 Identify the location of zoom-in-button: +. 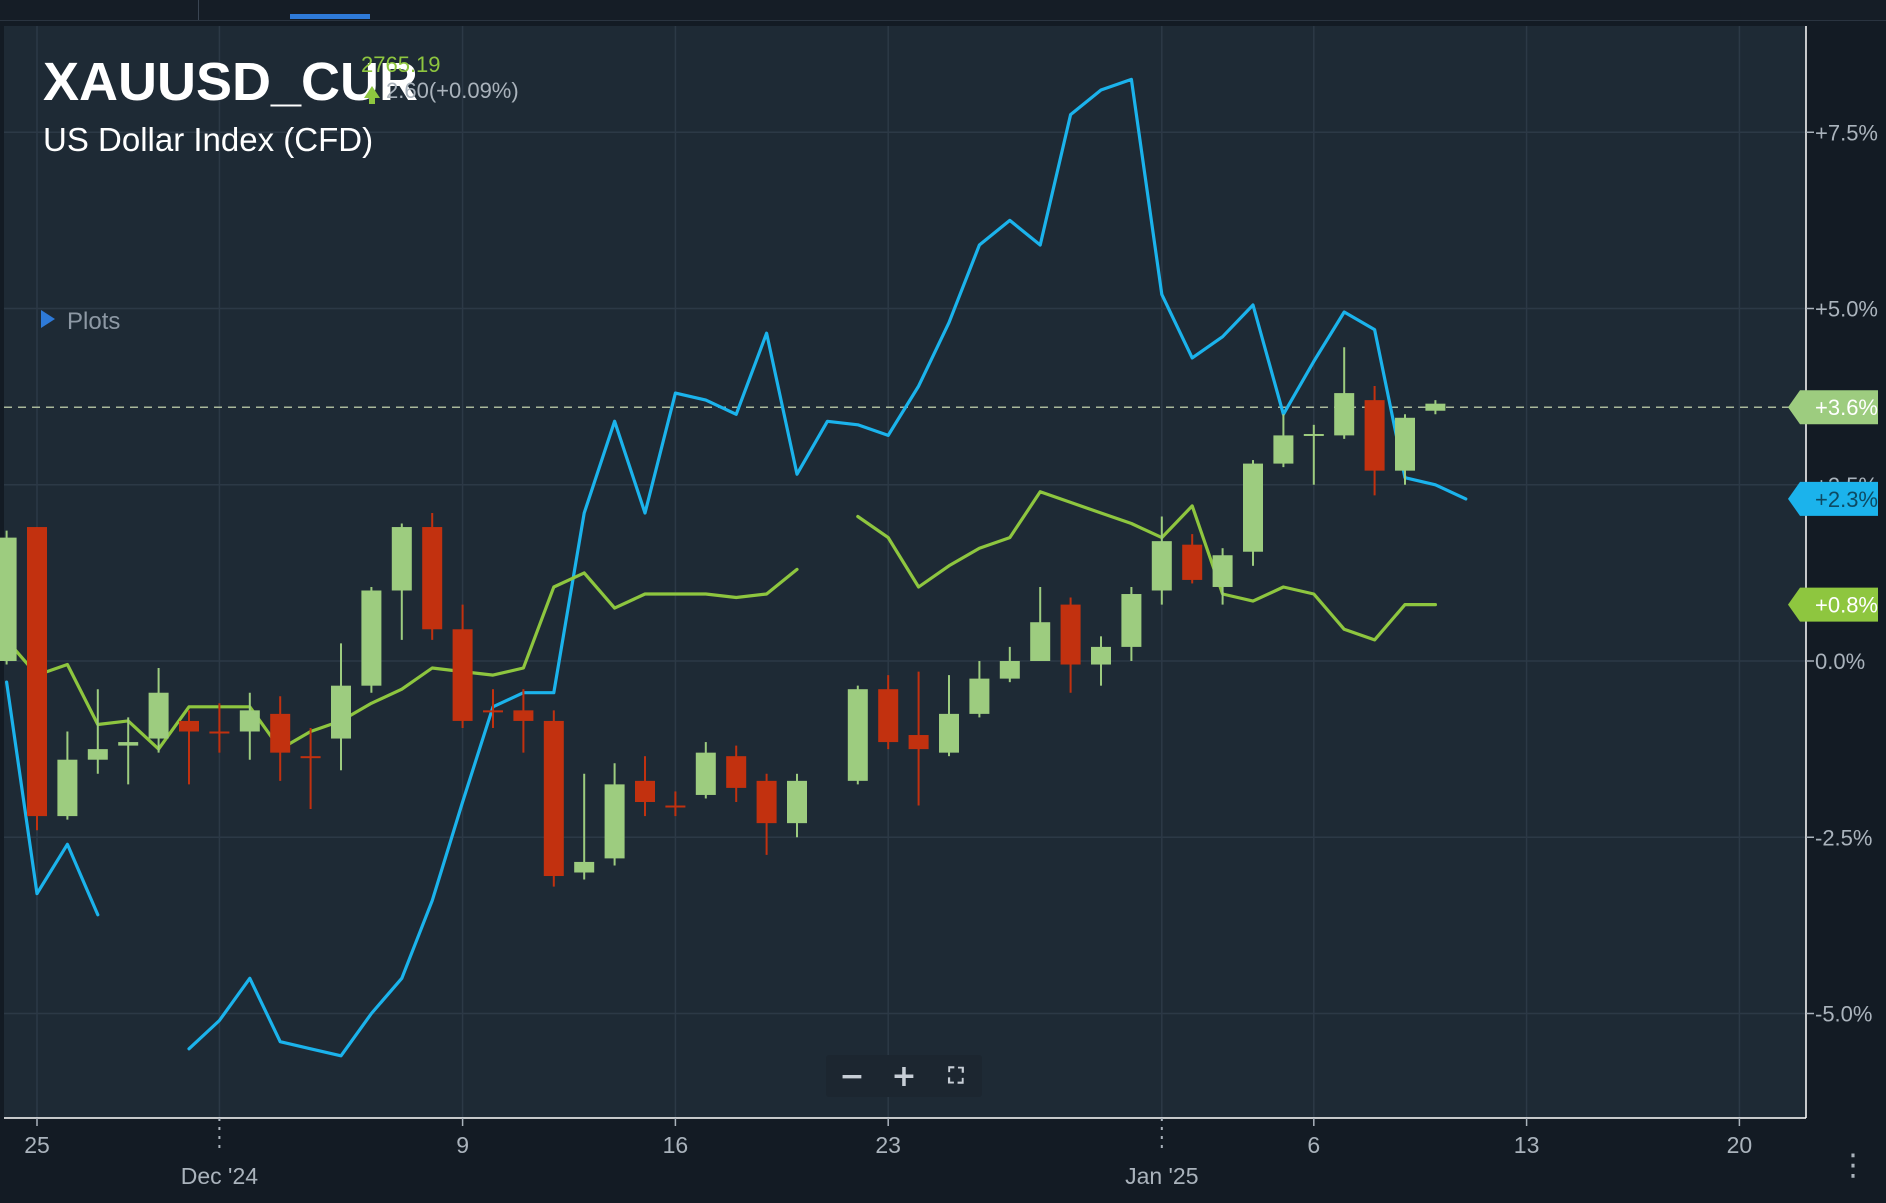
(904, 1076).